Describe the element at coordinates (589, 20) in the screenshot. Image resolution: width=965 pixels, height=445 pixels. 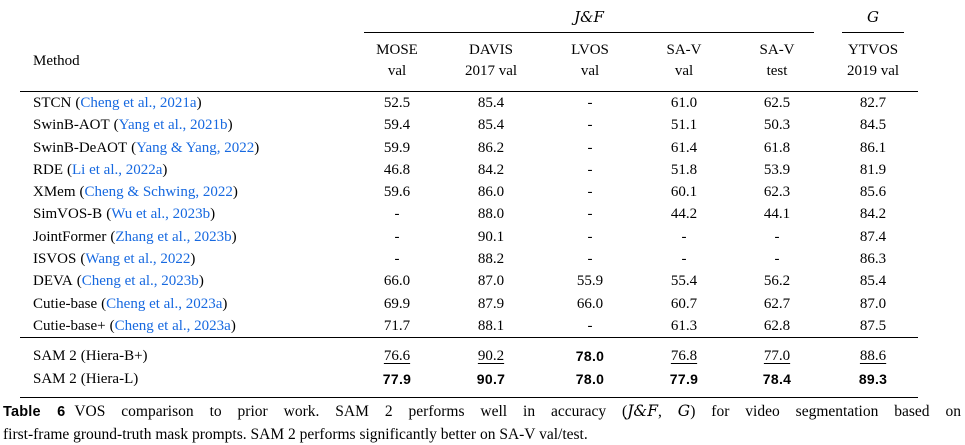
I see `jf-group-rule: J&F` at that location.